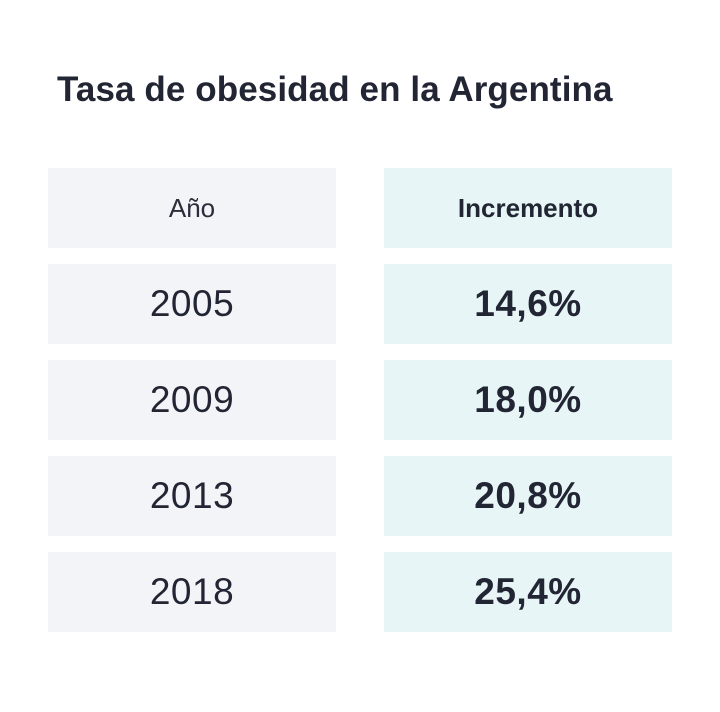 The height and width of the screenshot is (712, 720). I want to click on year-cell: 2009, so click(192, 400).